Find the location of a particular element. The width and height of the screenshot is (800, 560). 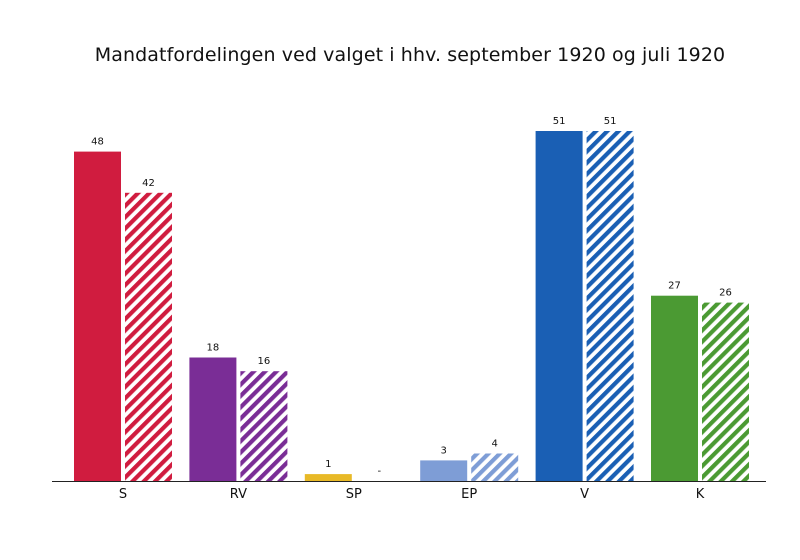

value-label-sp-solid: 1 is located at coordinates (328, 464).